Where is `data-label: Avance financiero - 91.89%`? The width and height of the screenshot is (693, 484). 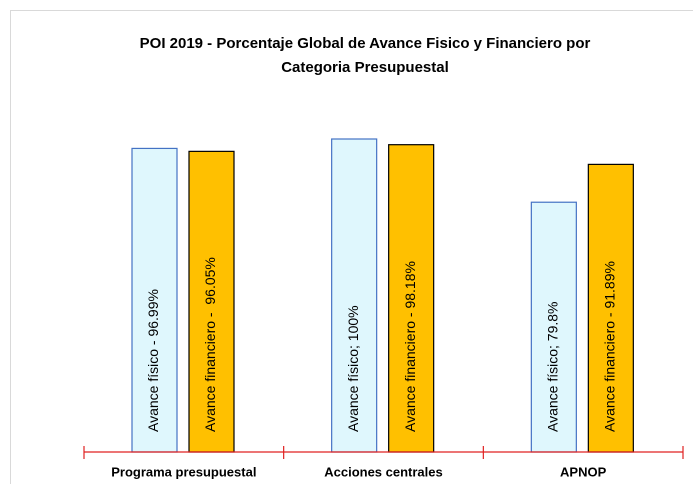
data-label: Avance financiero - 91.89% is located at coordinates (610, 346).